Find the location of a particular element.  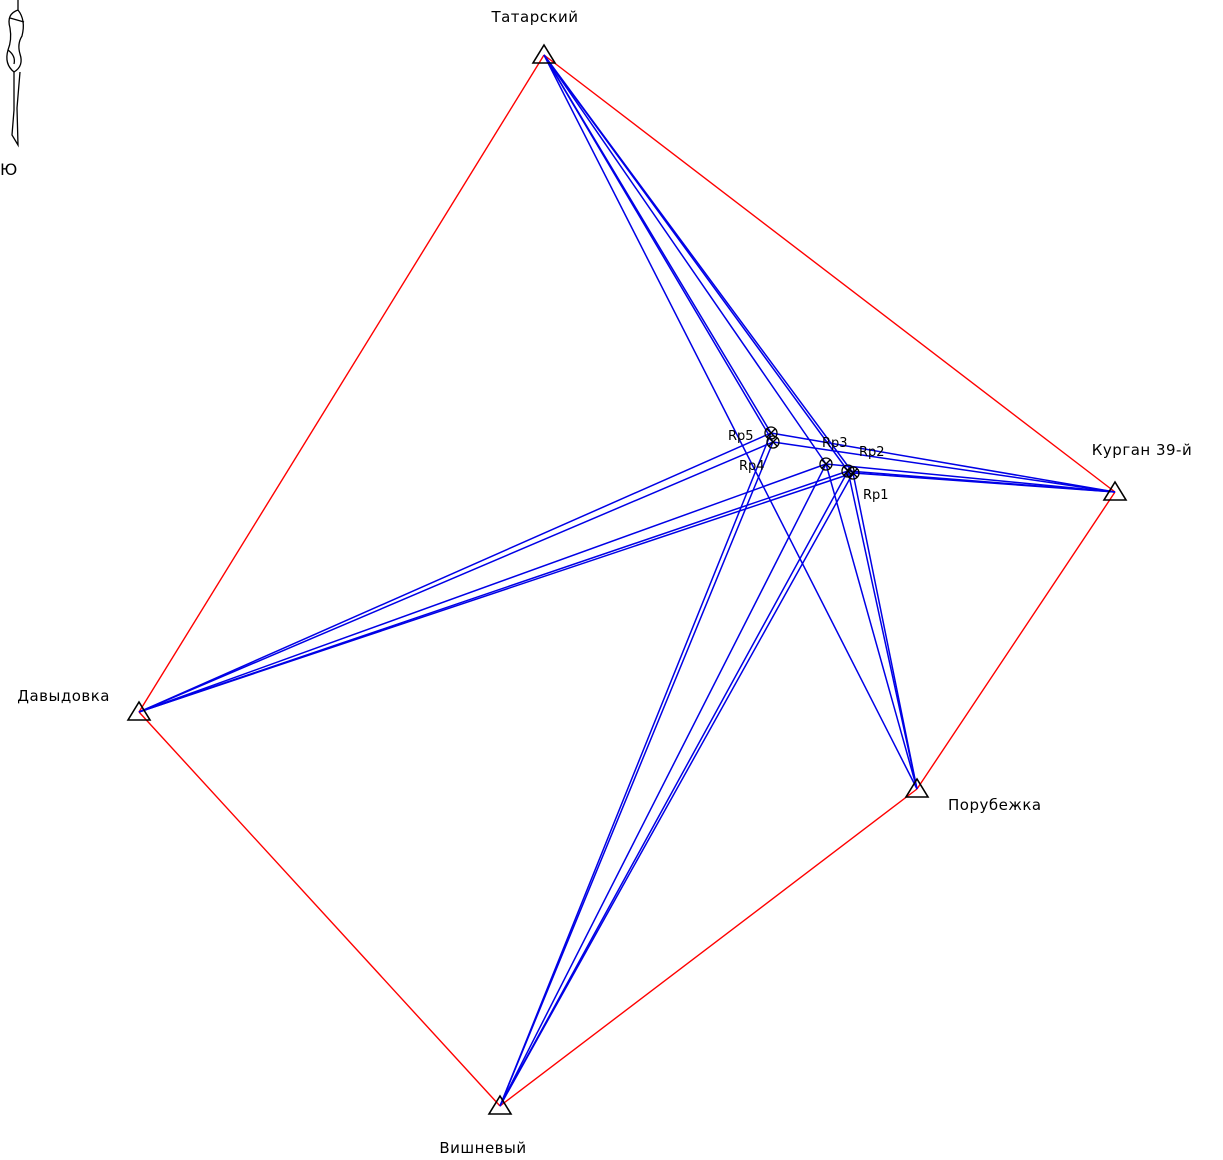

benchmark-label-rp4: Rp4 is located at coordinates (752, 466).